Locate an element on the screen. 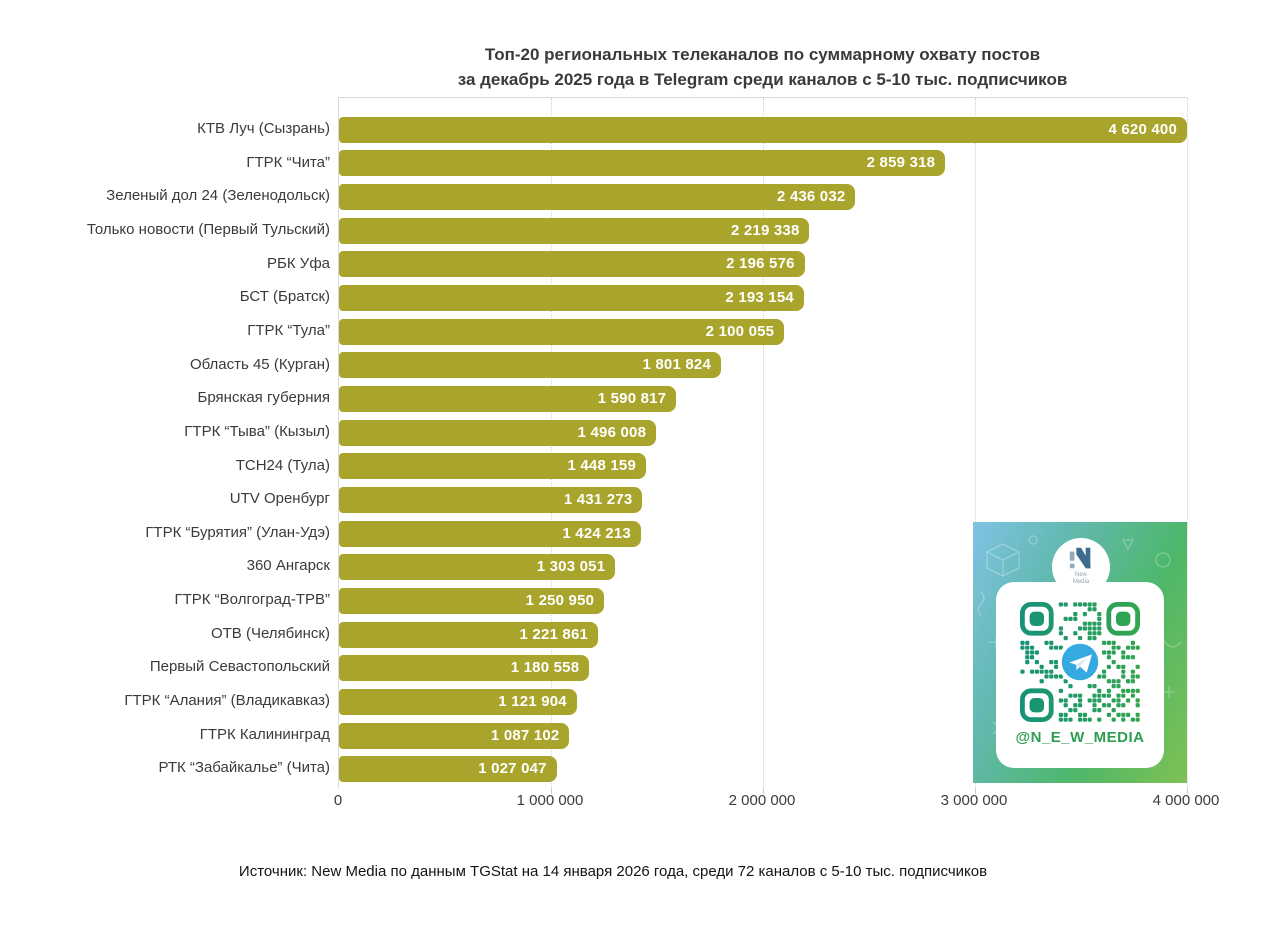 The image size is (1280, 937). category-label: Только новости (Первый Тульский) is located at coordinates (208, 229).